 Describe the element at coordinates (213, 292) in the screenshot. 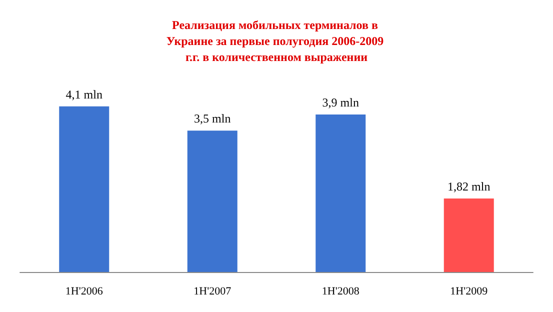

I see `x-tick-label: 1H'2007` at that location.